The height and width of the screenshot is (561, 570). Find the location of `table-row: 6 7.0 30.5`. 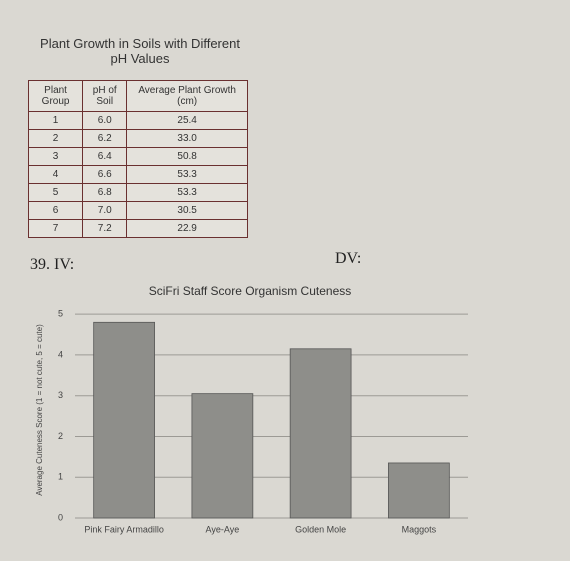

table-row: 6 7.0 30.5 is located at coordinates (137, 210).